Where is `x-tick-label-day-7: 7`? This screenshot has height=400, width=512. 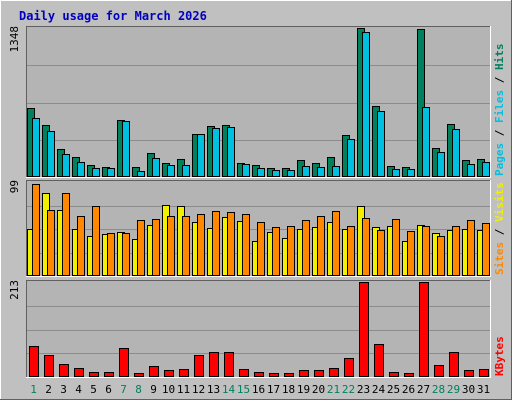
x-tick-label-day-7: 7 is located at coordinates (123, 389).